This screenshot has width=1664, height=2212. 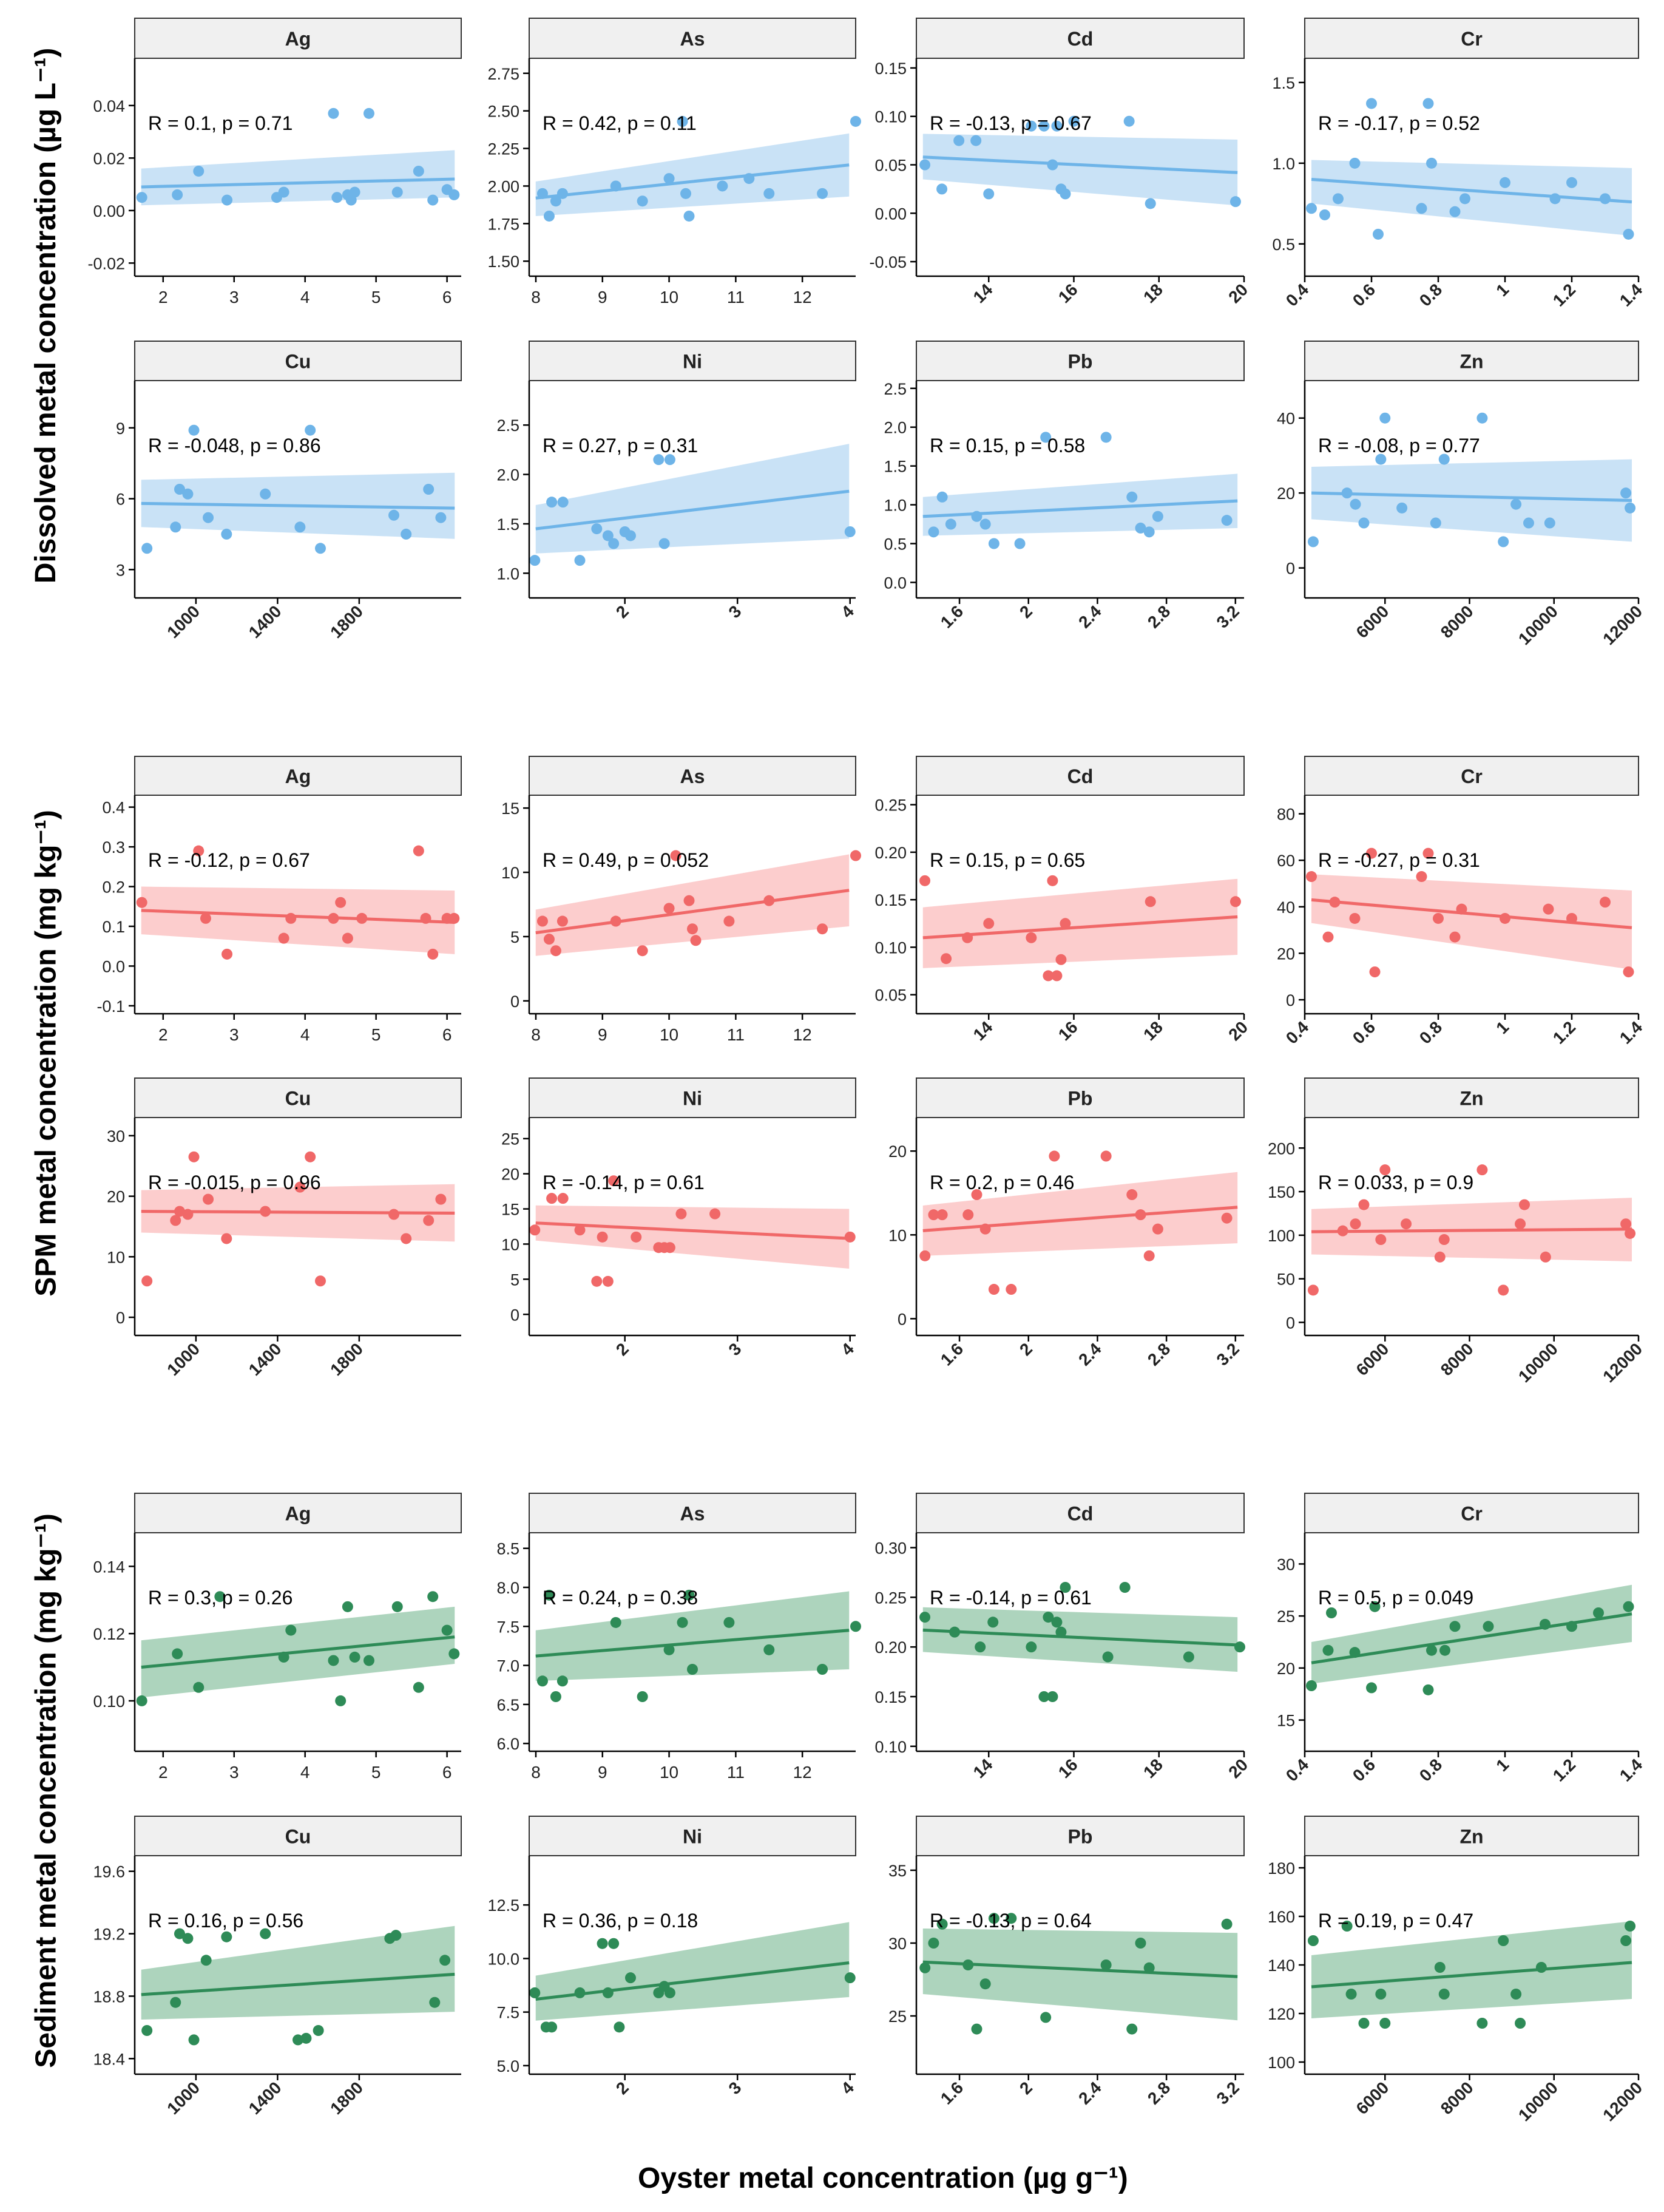 What do you see at coordinates (109, 211) in the screenshot?
I see `y-tick-label: 0.00` at bounding box center [109, 211].